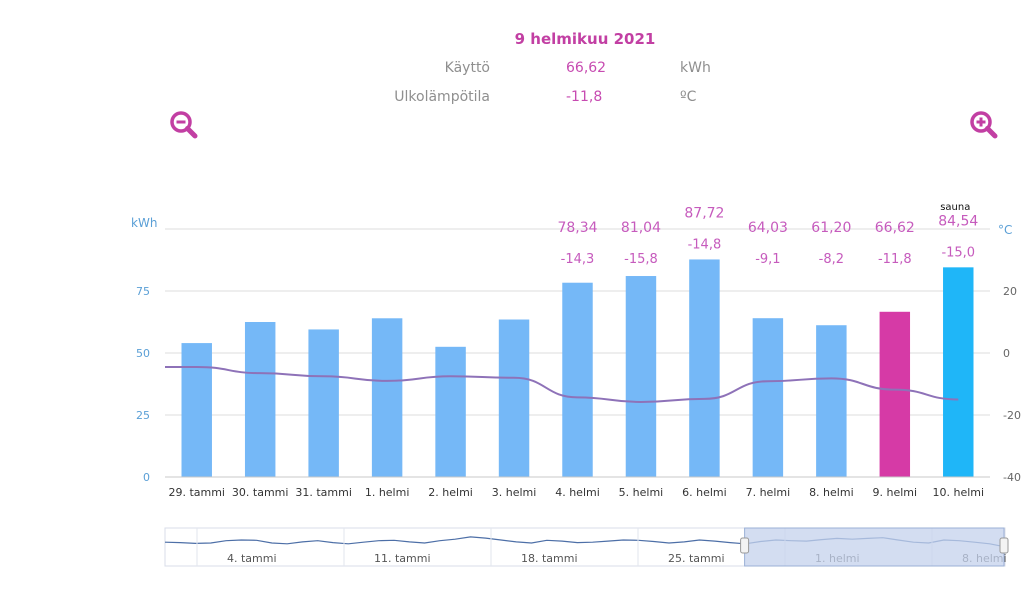  What do you see at coordinates (467, 68) in the screenshot?
I see `usage-label: Käyttö` at bounding box center [467, 68].